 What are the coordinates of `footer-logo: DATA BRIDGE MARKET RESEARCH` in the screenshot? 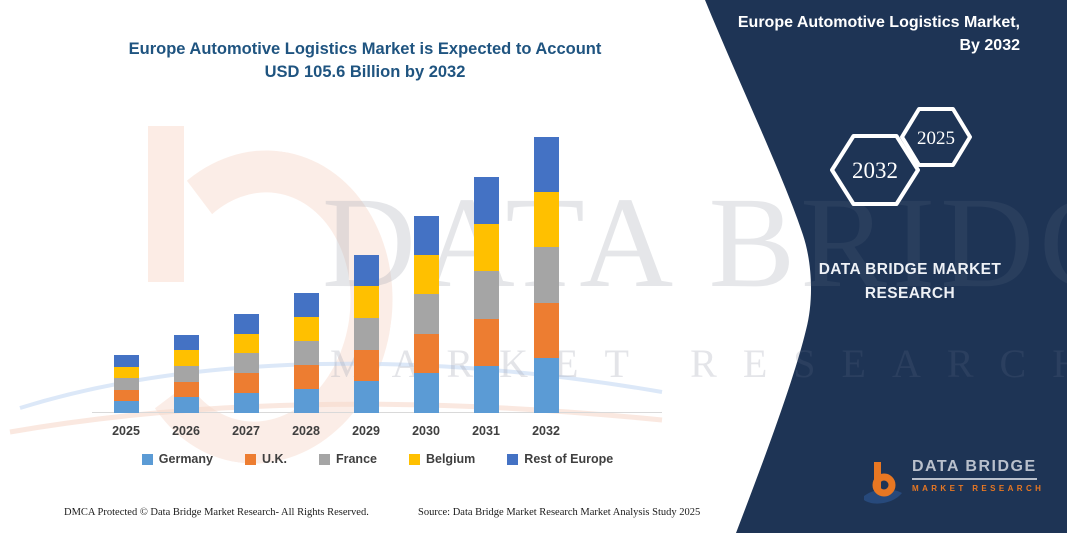 It's located at (953, 484).